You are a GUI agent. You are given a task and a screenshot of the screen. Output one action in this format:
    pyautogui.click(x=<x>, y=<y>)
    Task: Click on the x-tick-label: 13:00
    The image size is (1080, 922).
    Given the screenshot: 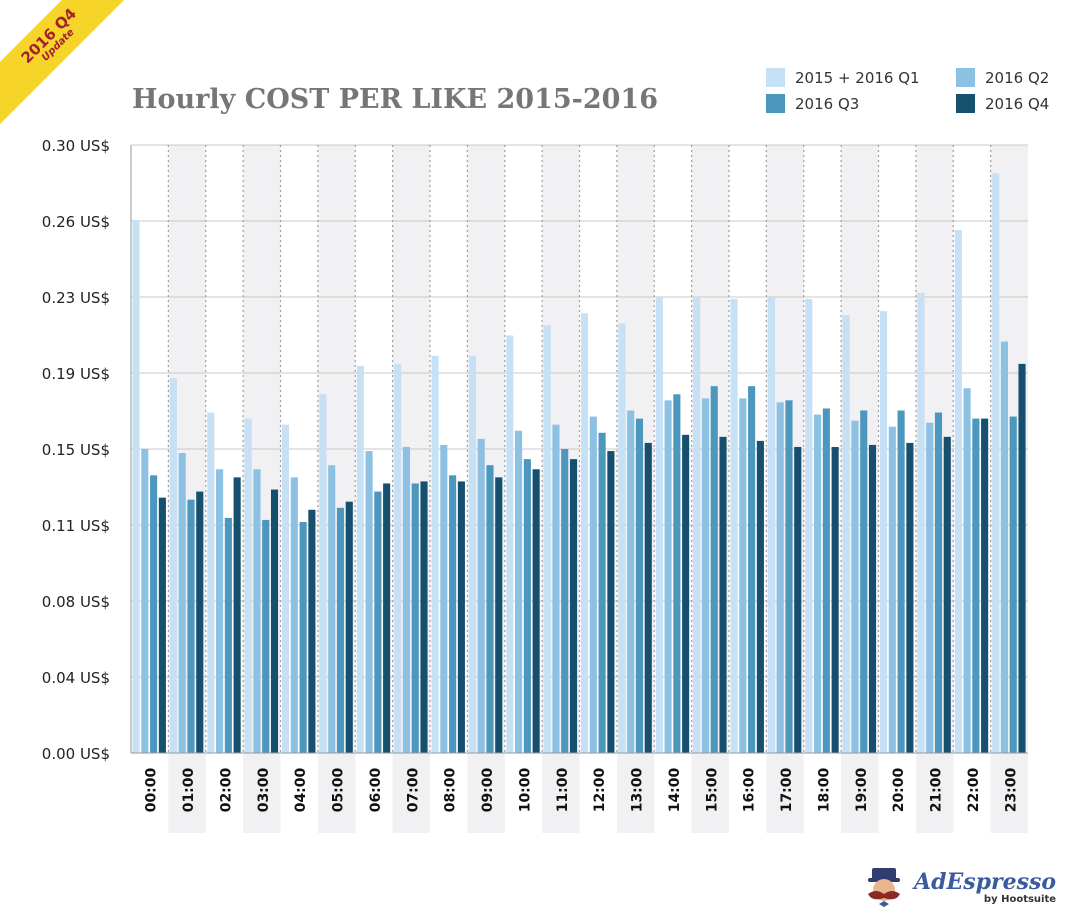 What is the action you would take?
    pyautogui.click(x=638, y=789)
    